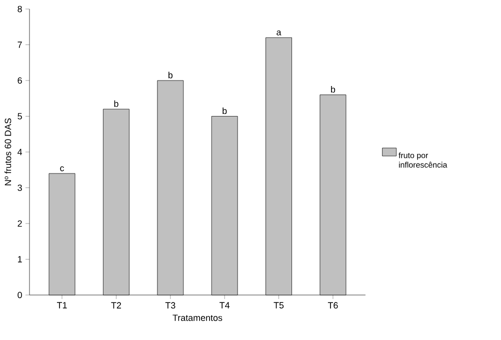 This screenshot has width=501, height=340. Describe the element at coordinates (279, 33) in the screenshot. I see `annotation: a` at that location.